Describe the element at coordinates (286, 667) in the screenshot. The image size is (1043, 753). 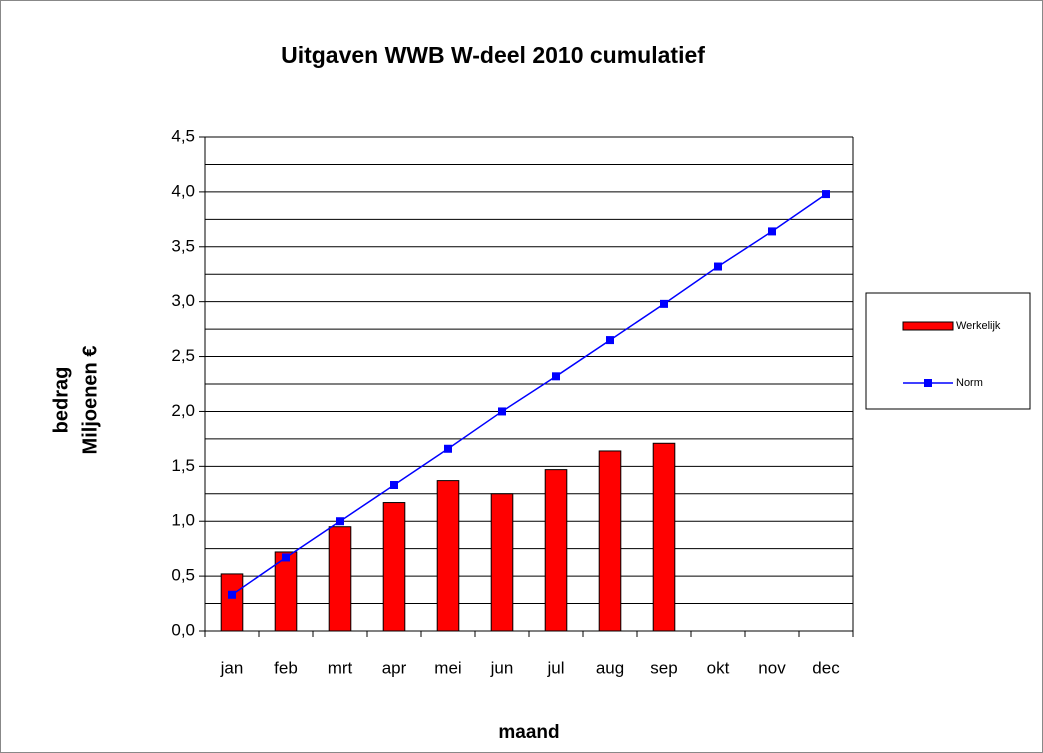
I see `x-tick-label: feb` at that location.